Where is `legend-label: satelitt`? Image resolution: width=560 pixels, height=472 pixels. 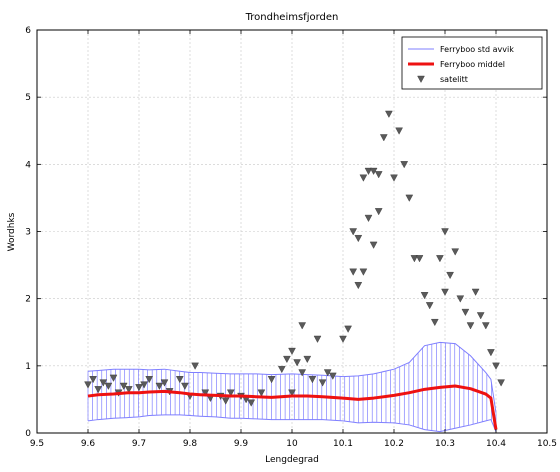 legend-label: satelitt is located at coordinates (454, 79).